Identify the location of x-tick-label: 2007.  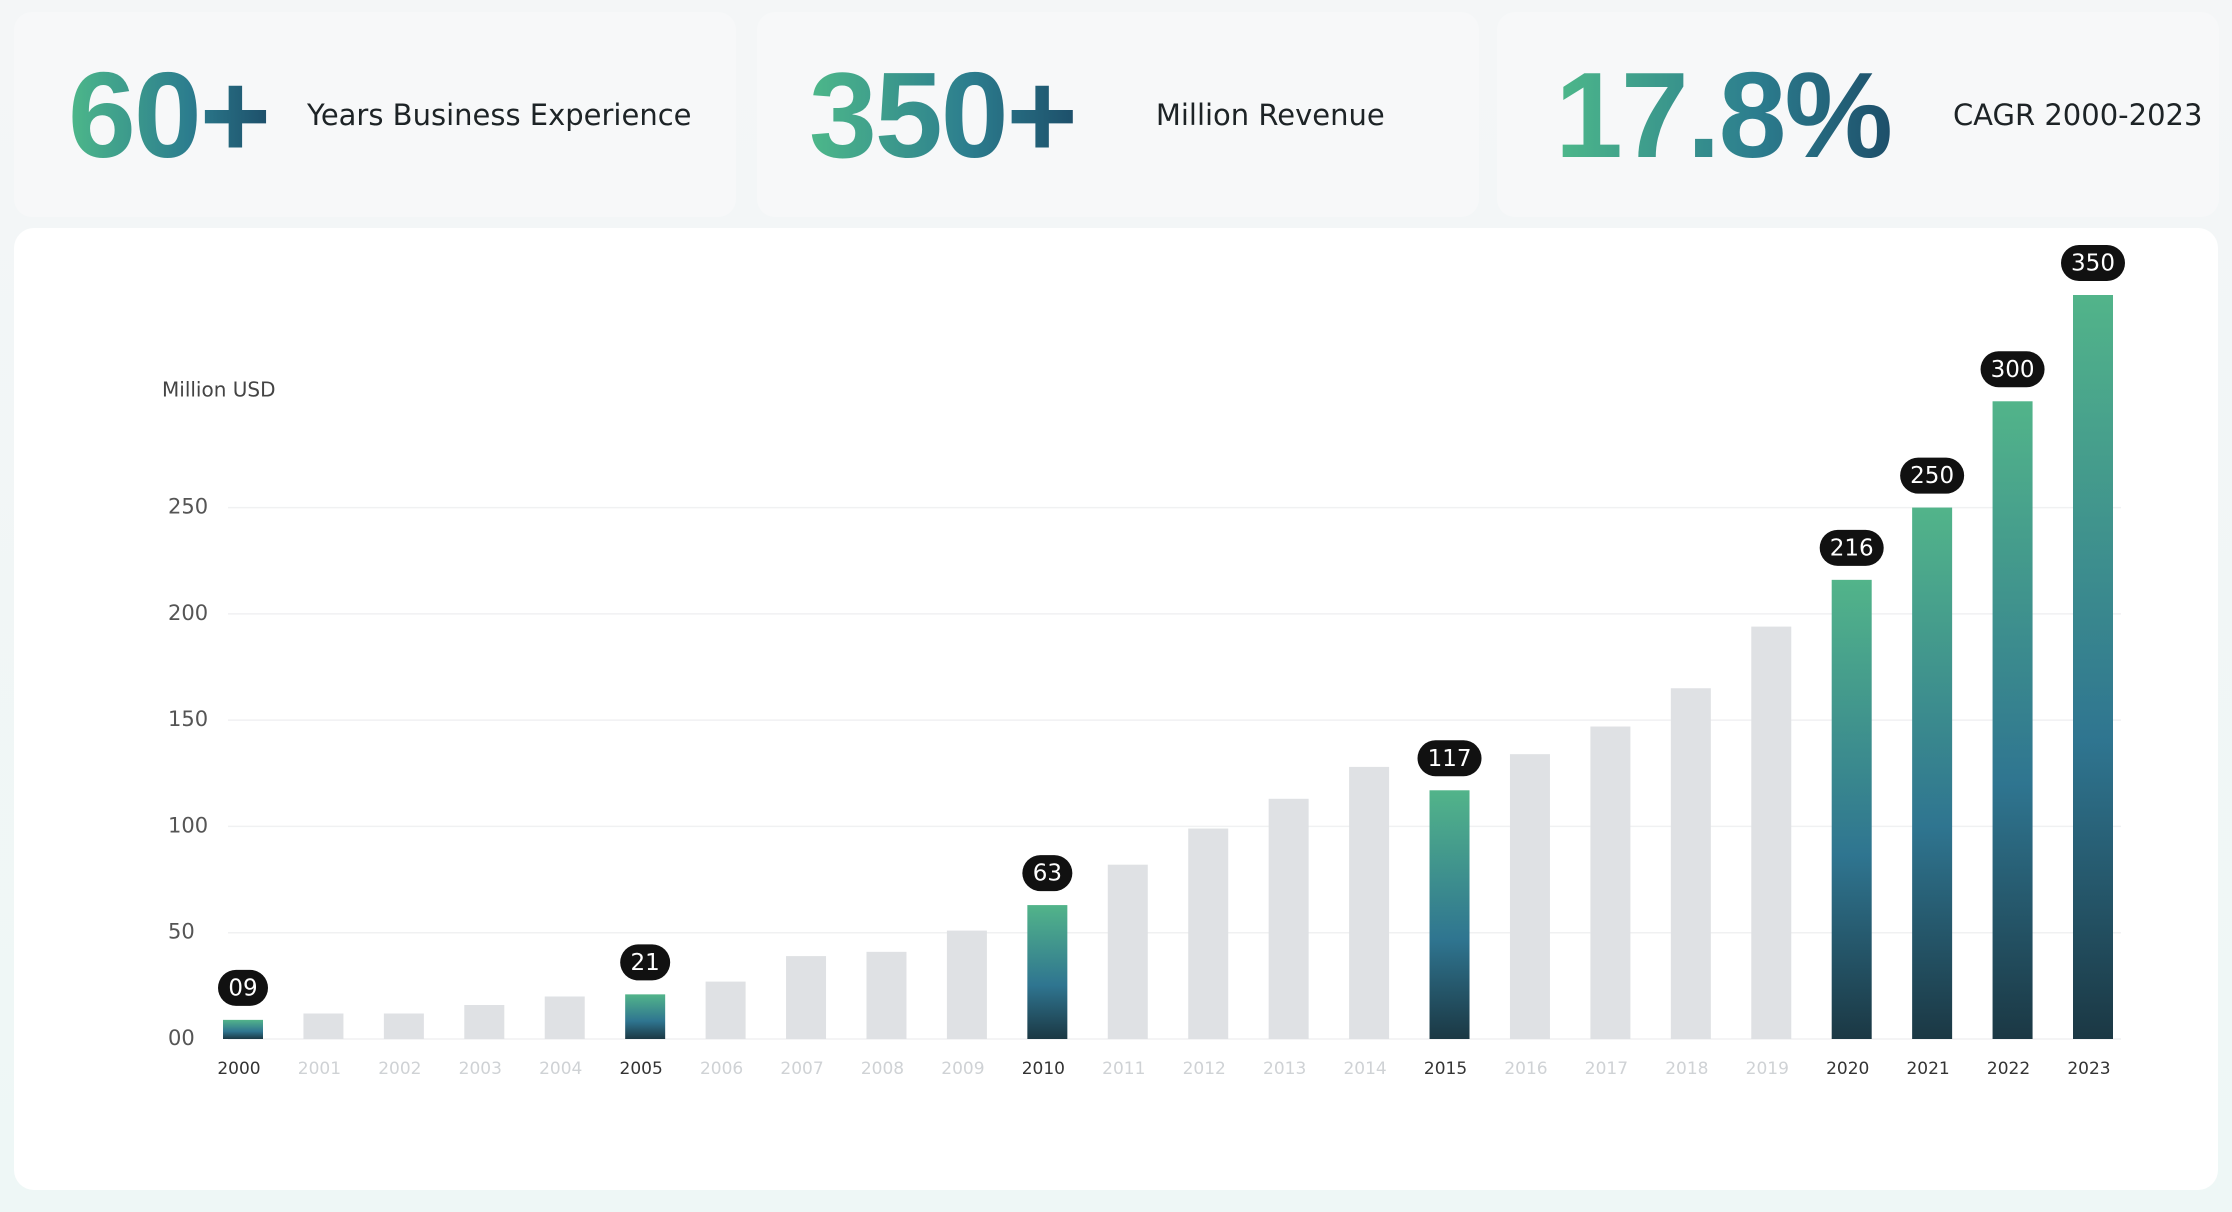
(801, 1069).